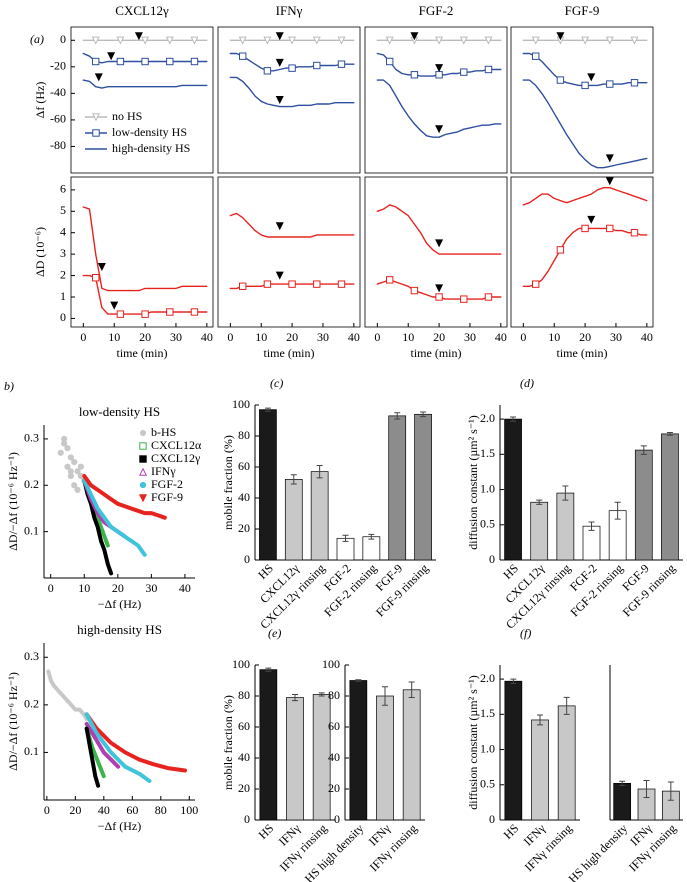 Image resolution: width=687 pixels, height=882 pixels. Describe the element at coordinates (151, 148) in the screenshot. I see `legend-label: high-density HS` at that location.